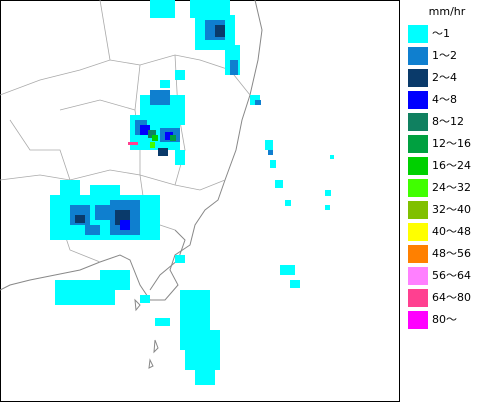 The width and height of the screenshot is (484, 402). I want to click on legend-unit: mm/hr, so click(447, 11).